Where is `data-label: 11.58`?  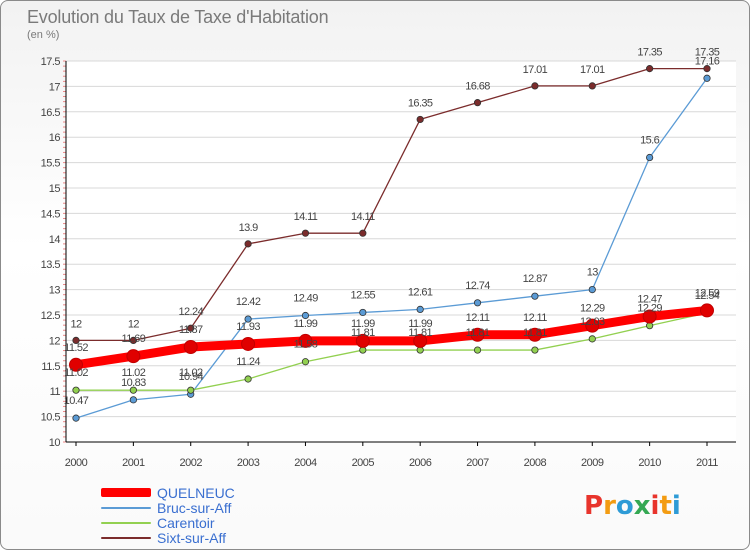
data-label: 11.58 is located at coordinates (306, 345).